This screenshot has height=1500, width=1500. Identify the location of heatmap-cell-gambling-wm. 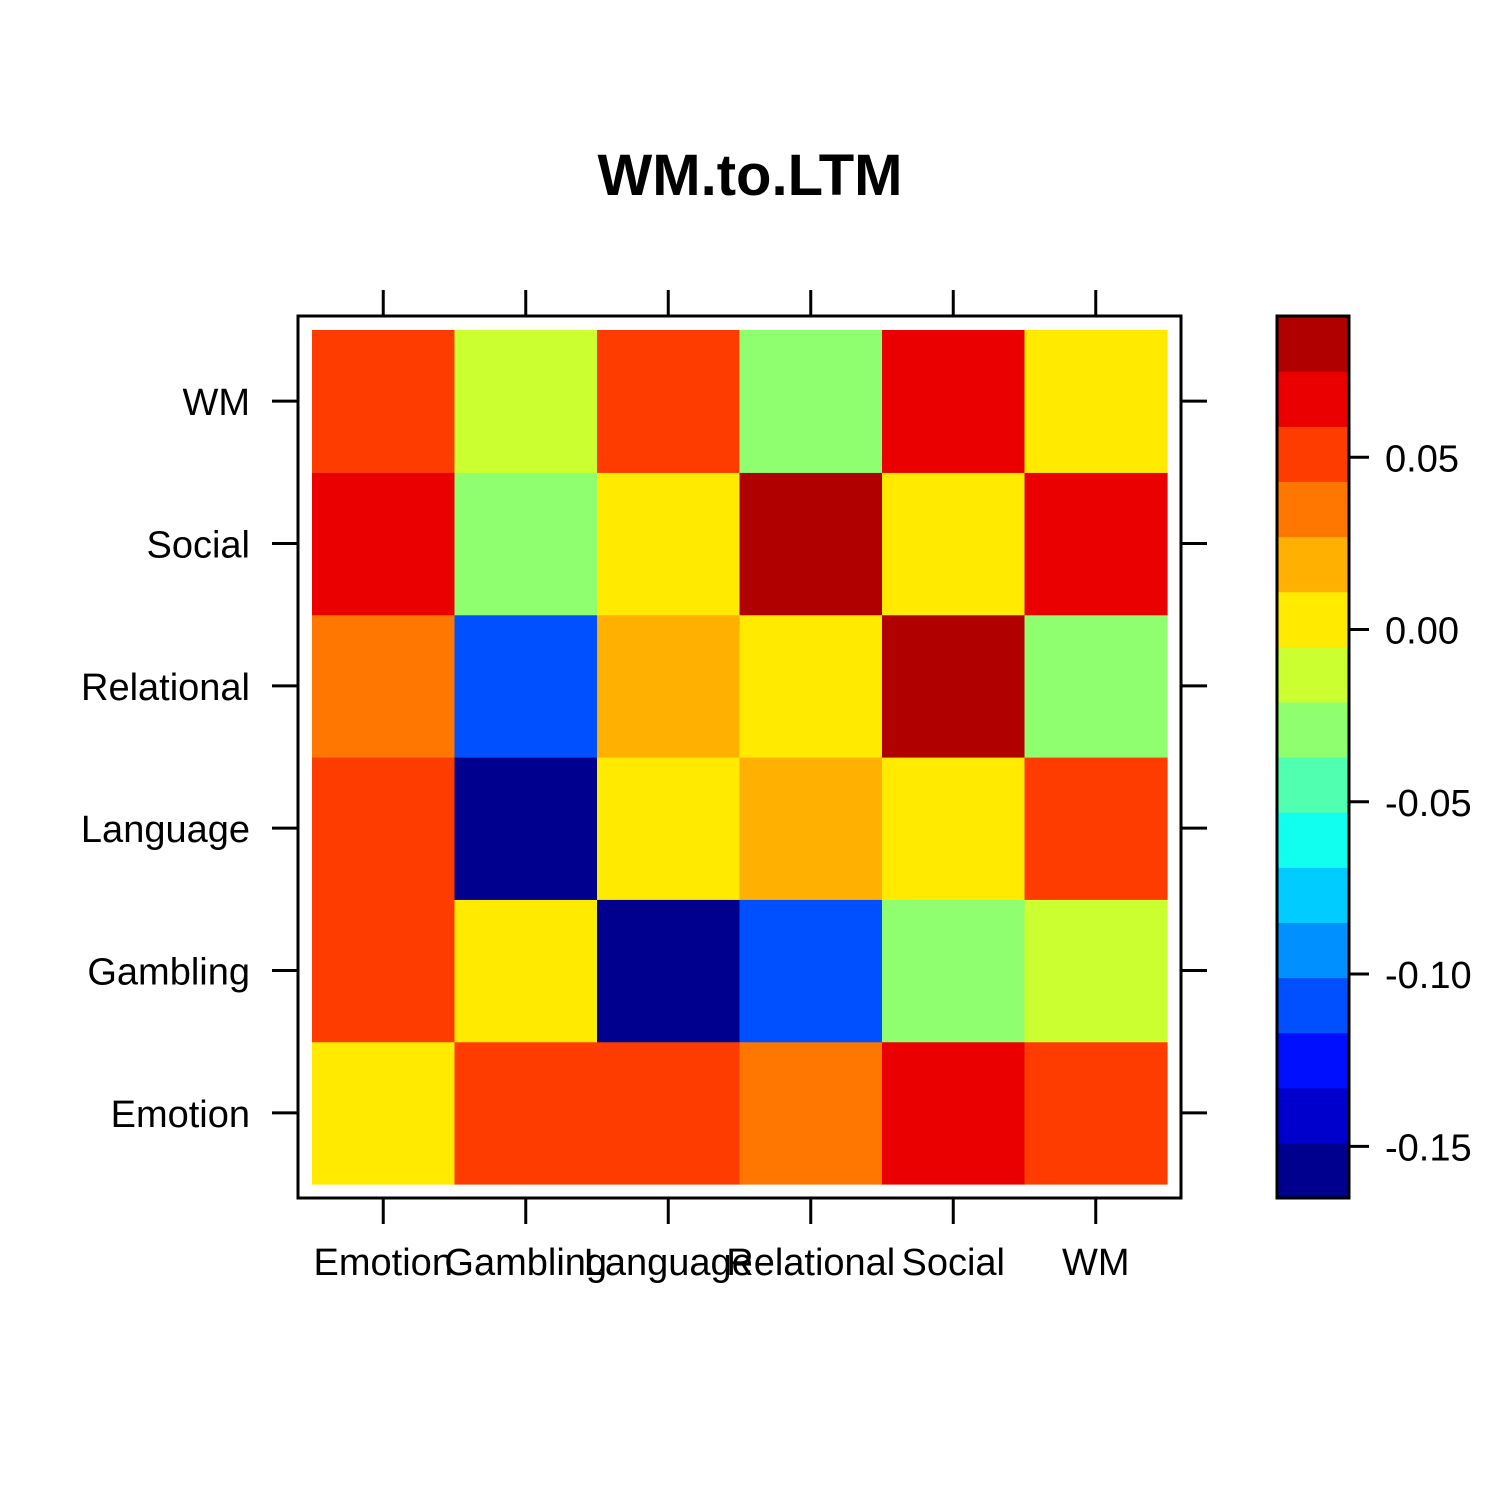
(526, 401).